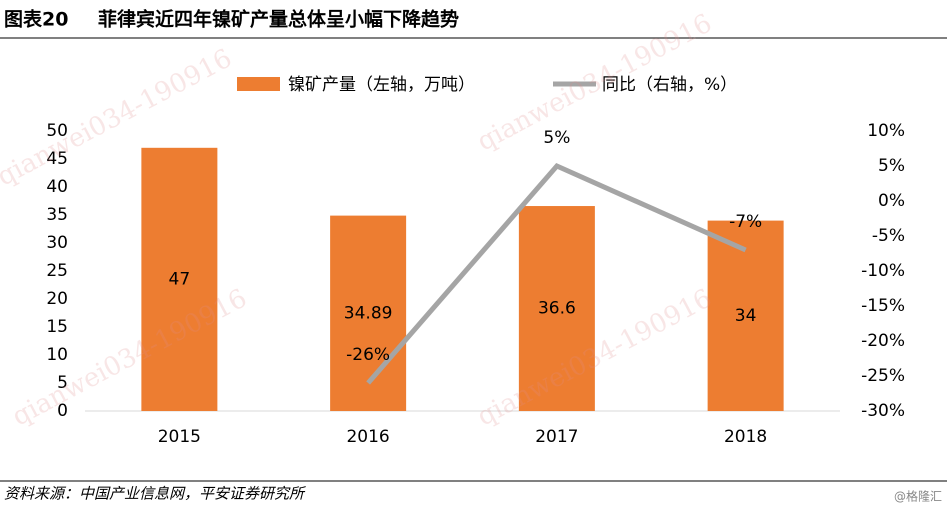  Describe the element at coordinates (883, 306) in the screenshot. I see `y2-tick-label: -15%` at that location.